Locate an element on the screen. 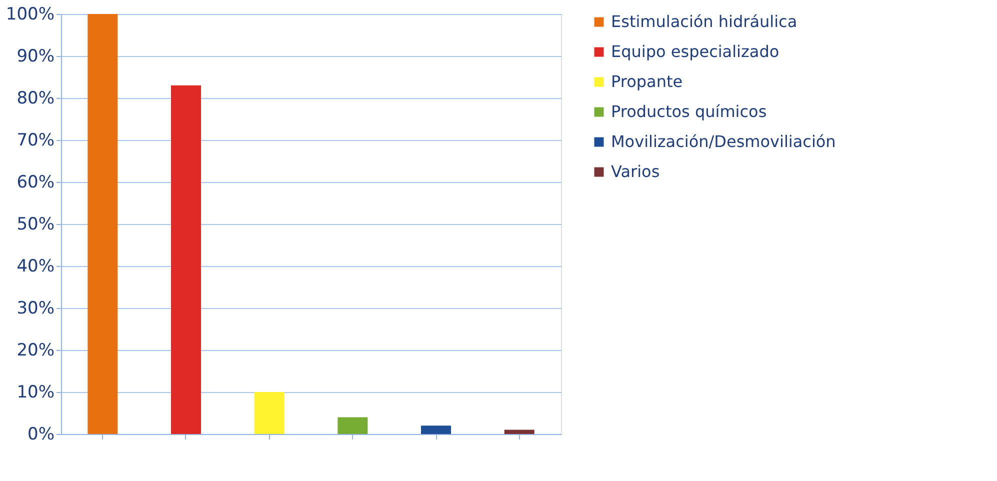 This screenshot has height=481, width=997. y-tick-label: 90% is located at coordinates (35, 56).